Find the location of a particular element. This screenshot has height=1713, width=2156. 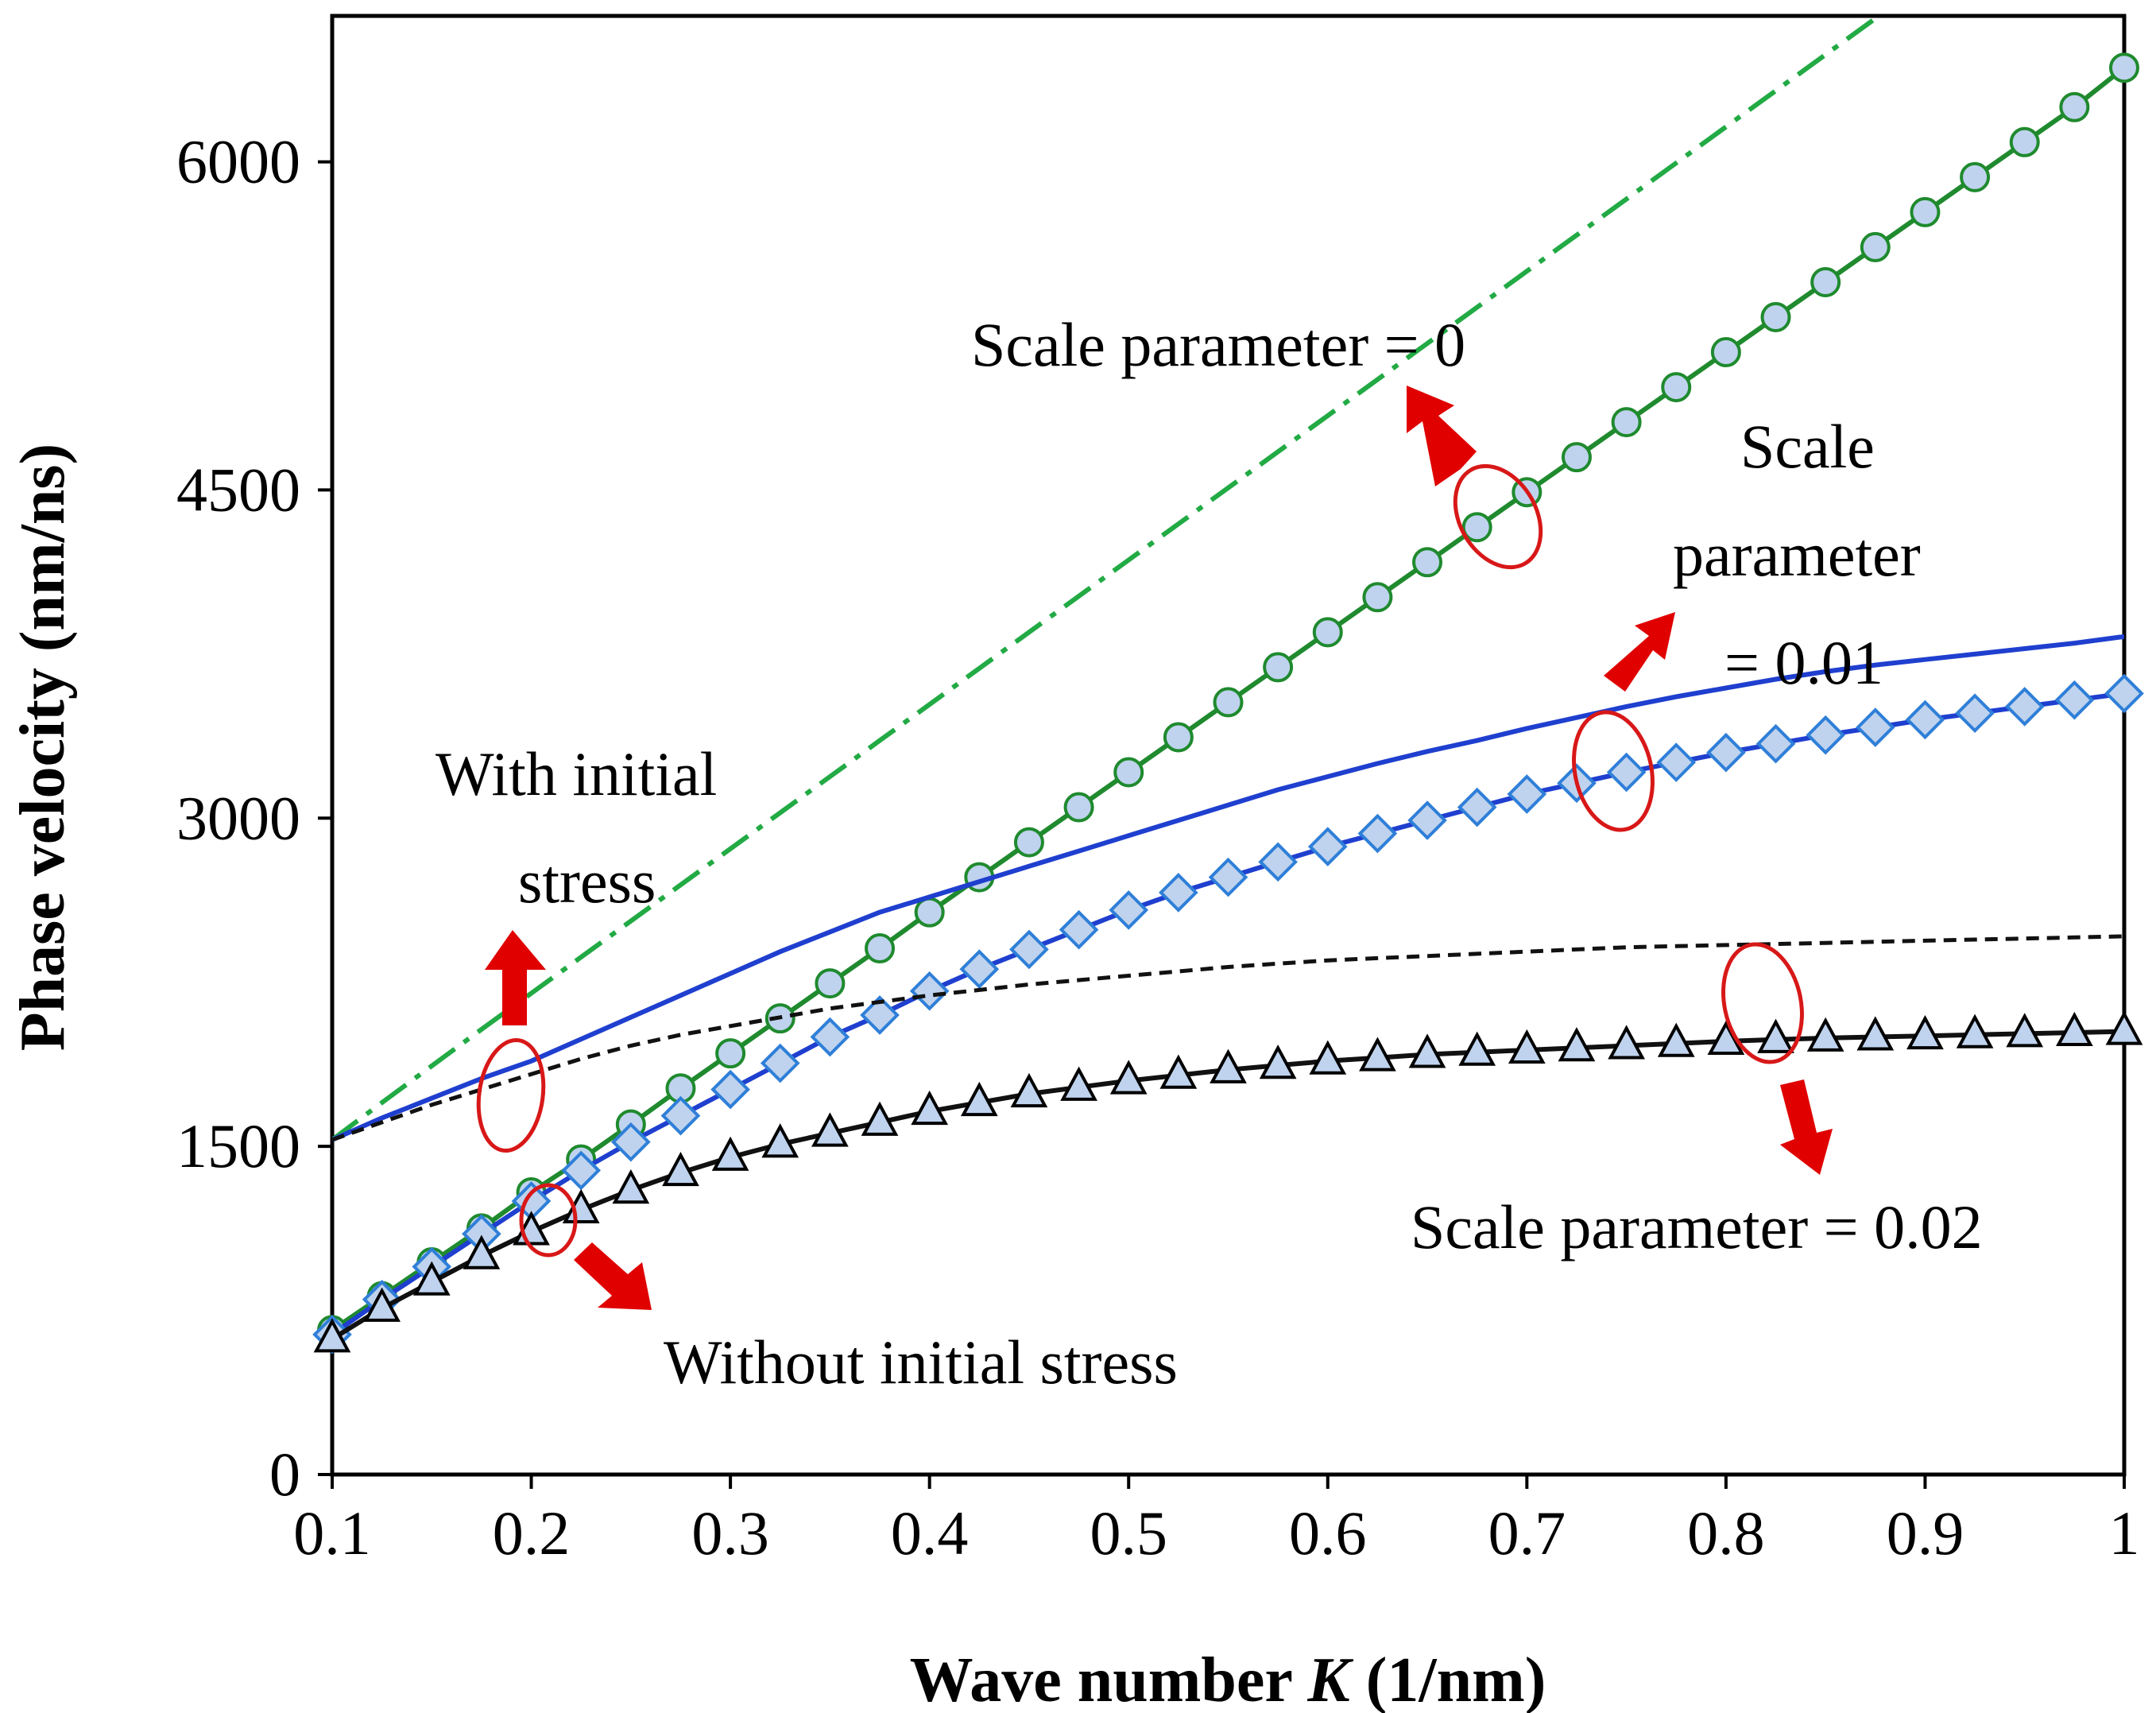

arrow-scale001 is located at coordinates (1639, 652).